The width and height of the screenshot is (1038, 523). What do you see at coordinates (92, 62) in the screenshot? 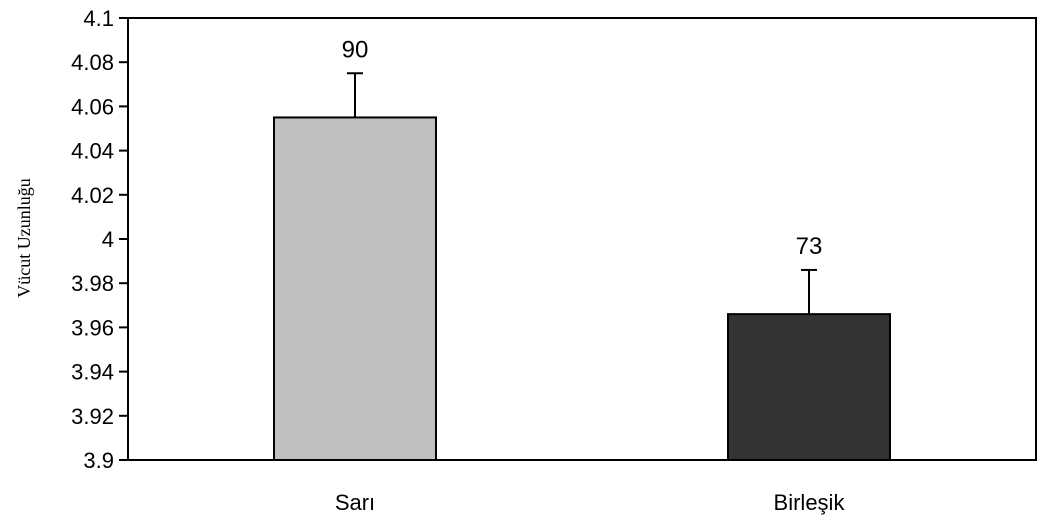
I see `y-tick-label: 4.08` at bounding box center [92, 62].